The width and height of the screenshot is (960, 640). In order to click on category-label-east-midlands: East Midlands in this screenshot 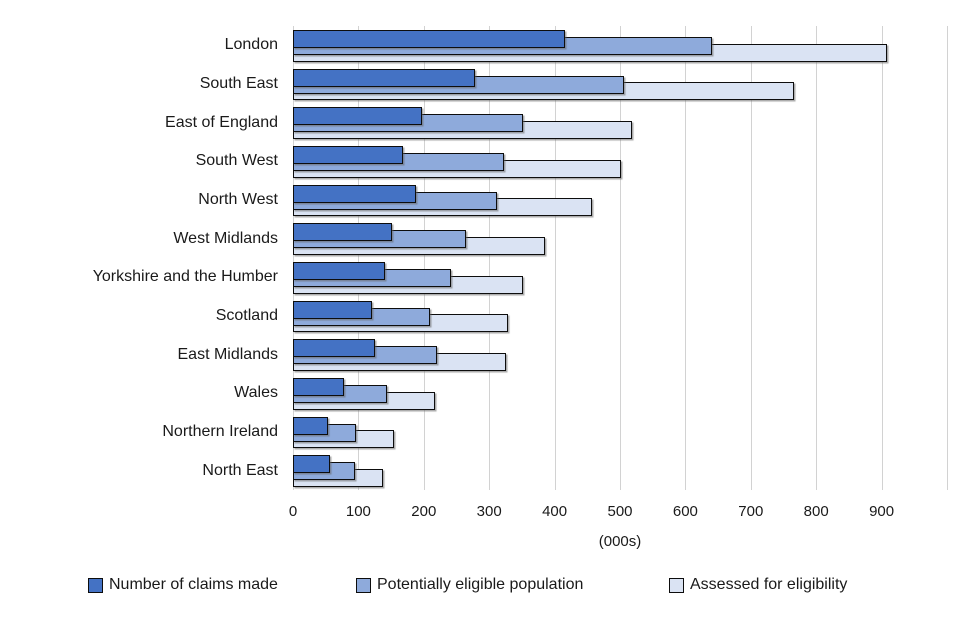, I will do `click(228, 354)`.